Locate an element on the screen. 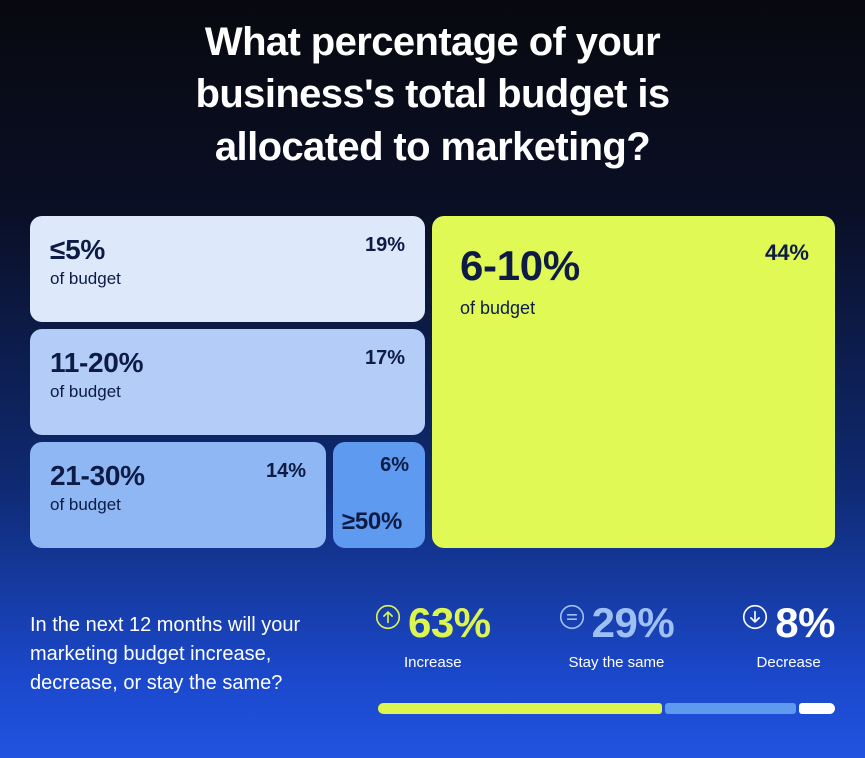 The width and height of the screenshot is (865, 758). followup-stats: 63% Increase 29% Stay the same 8% is located at coordinates (605, 636).